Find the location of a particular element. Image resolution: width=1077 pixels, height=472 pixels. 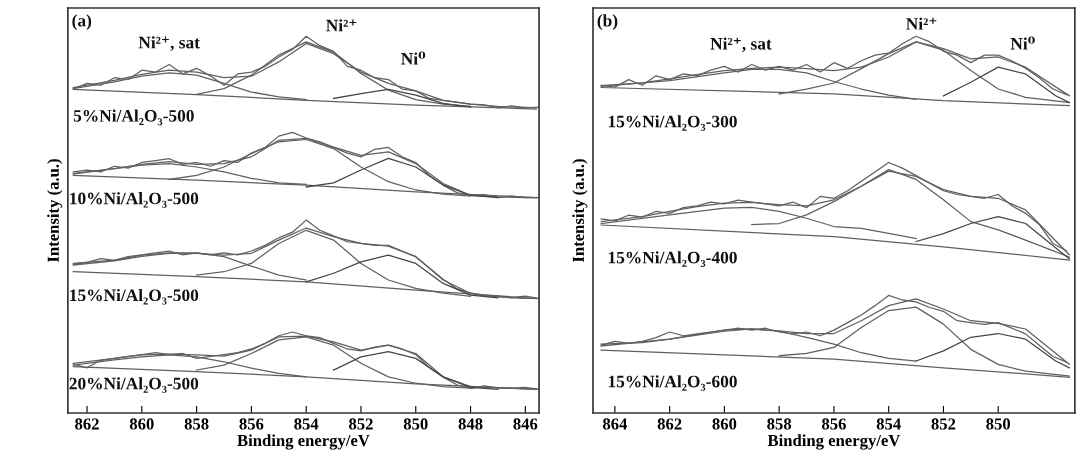

x-tick-label: 864 is located at coordinates (615, 424).